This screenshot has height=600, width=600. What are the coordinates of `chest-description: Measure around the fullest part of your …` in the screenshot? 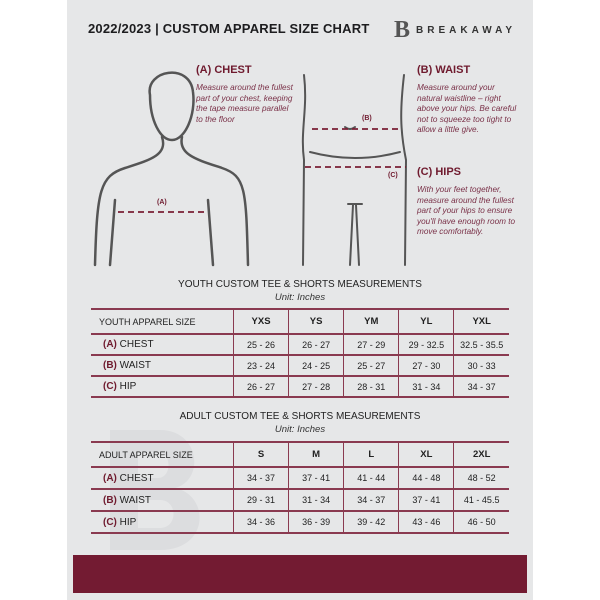 It's located at (244, 103).